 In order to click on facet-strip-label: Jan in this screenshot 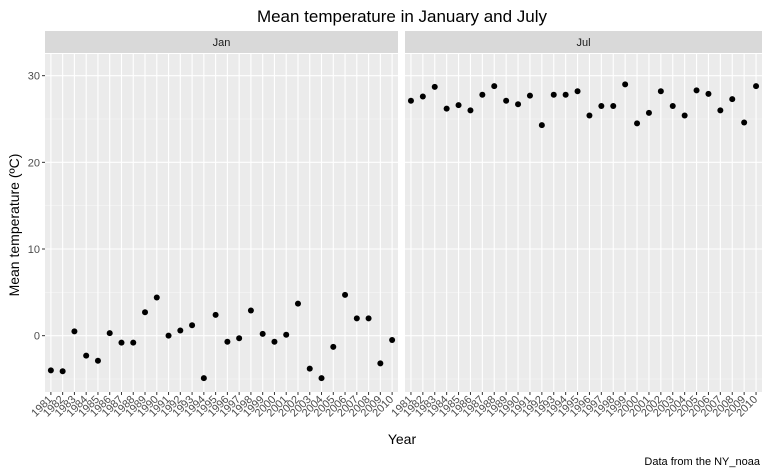, I will do `click(222, 43)`.